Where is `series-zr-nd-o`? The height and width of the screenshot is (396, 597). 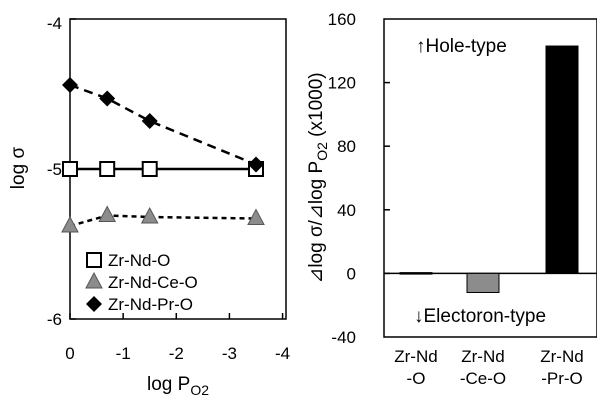 series-zr-nd-o is located at coordinates (163, 169).